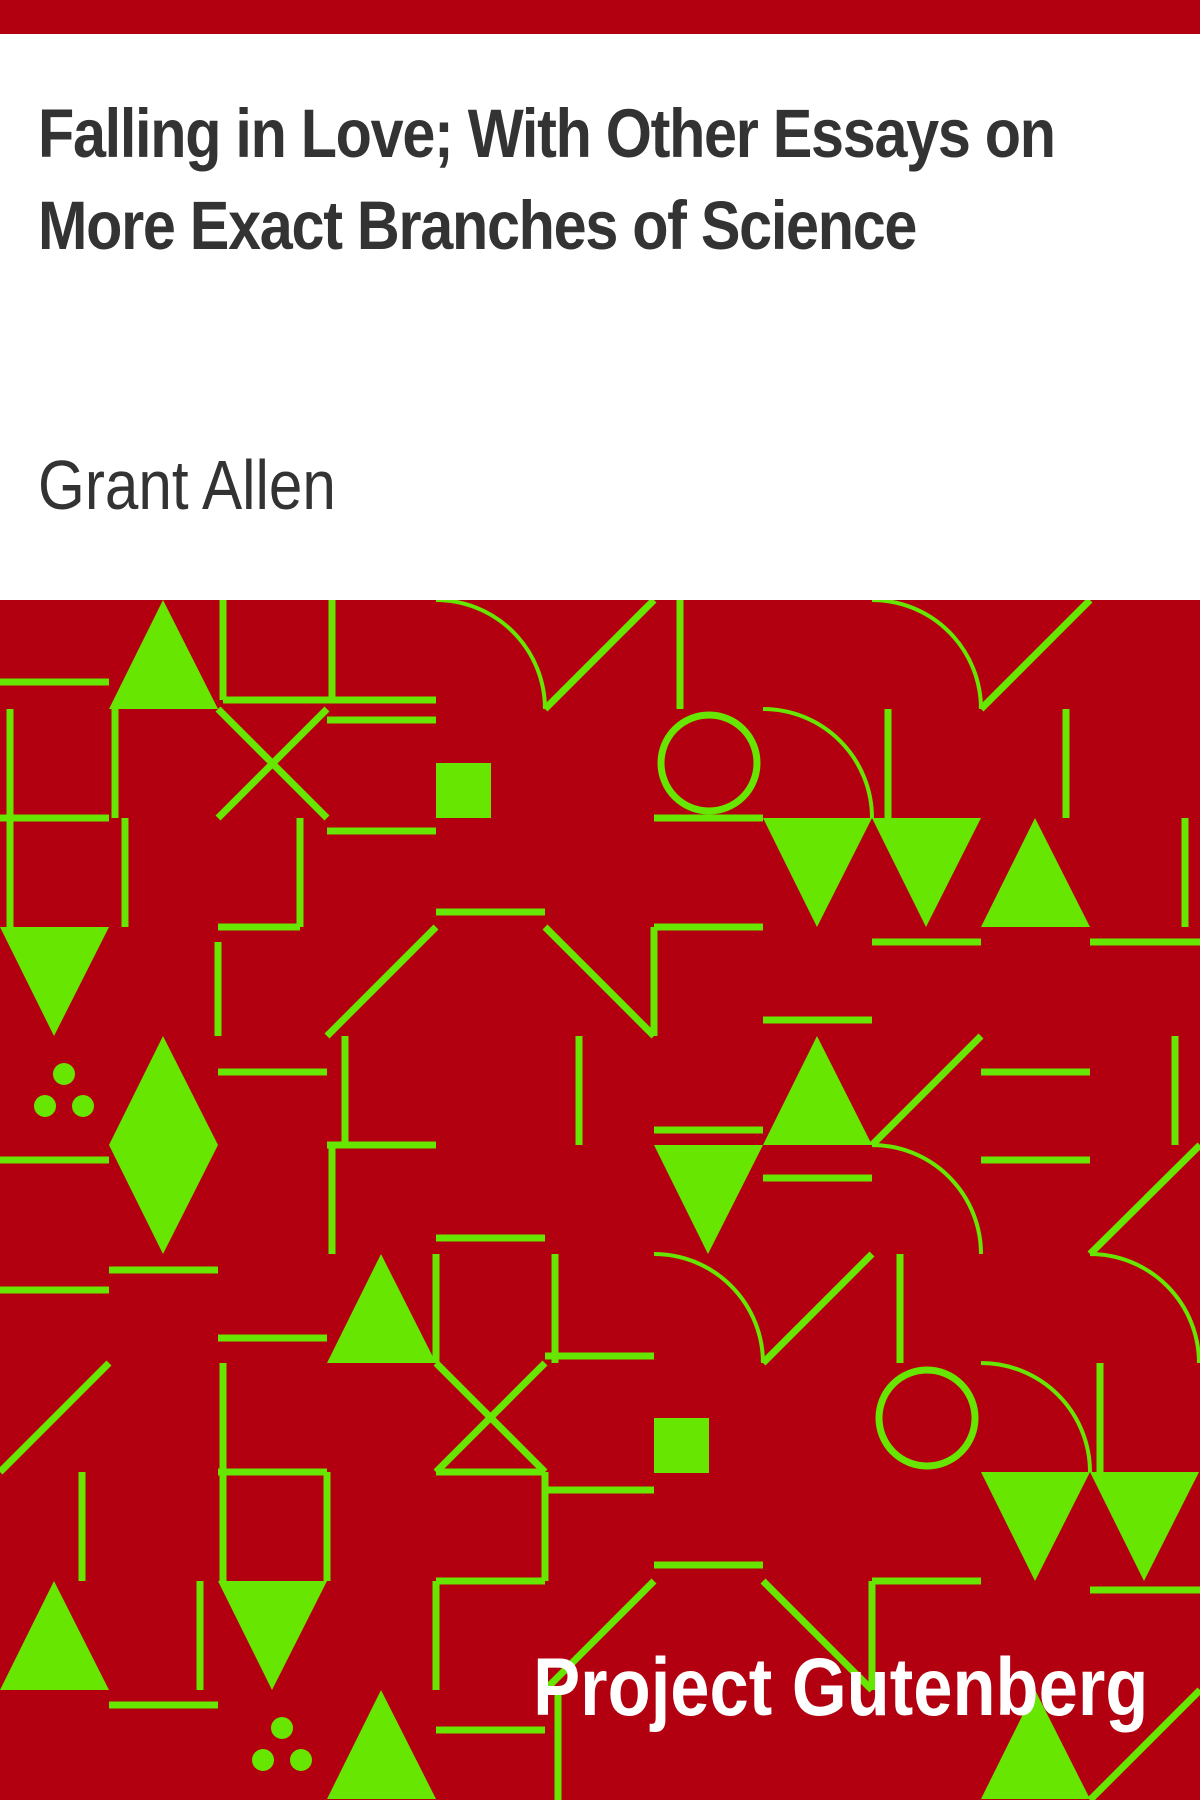 The height and width of the screenshot is (1800, 1200). Describe the element at coordinates (600, 17) in the screenshot. I see `top-stripe` at that location.